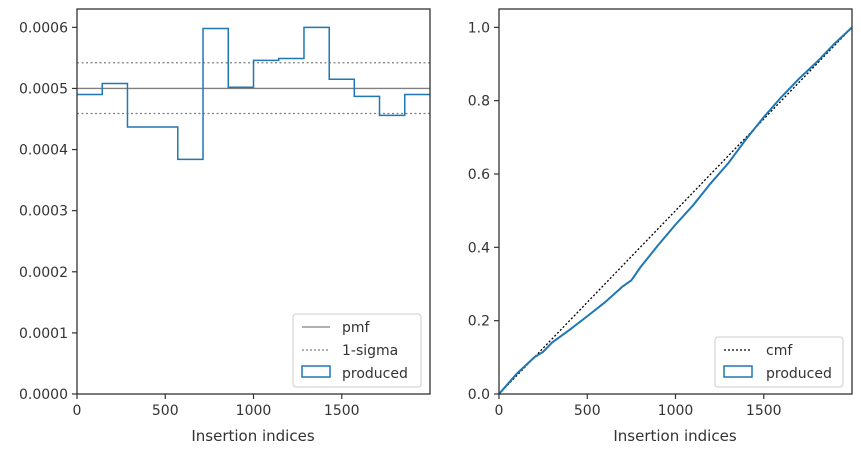 This screenshot has height=453, width=861. I want to click on right-x-ticks: 0 500 1000 1500, so click(638, 406).